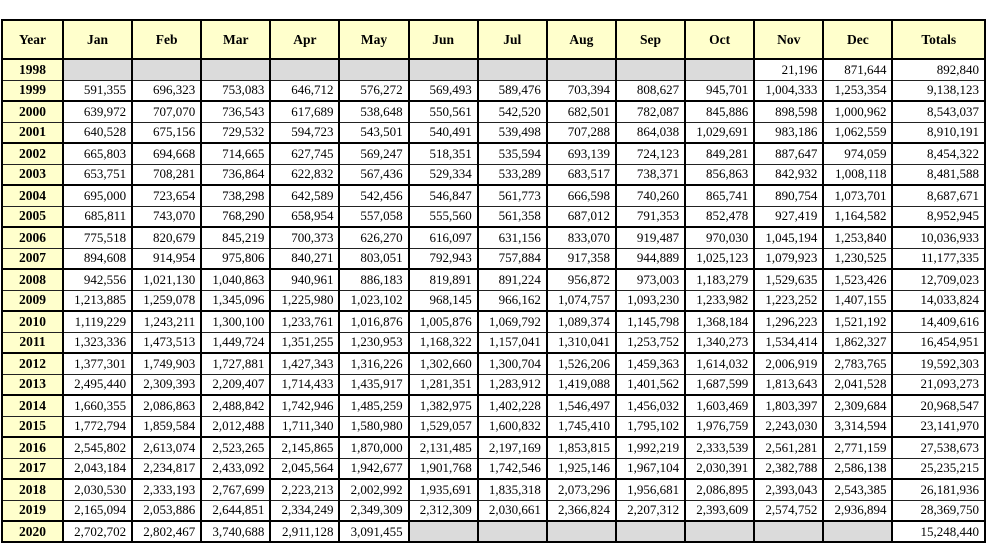 Image resolution: width=987 pixels, height=551 pixels. Describe the element at coordinates (858, 258) in the screenshot. I see `month-cell: 1,230,525` at that location.